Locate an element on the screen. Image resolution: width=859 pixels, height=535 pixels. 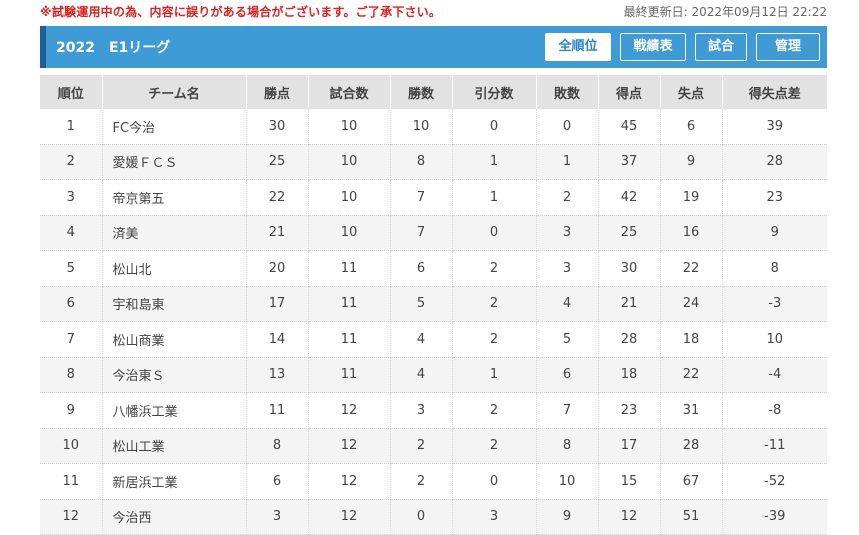
table-row: 7 松山商業 14 11 4 2 5 28 18 10 is located at coordinates (433, 339).